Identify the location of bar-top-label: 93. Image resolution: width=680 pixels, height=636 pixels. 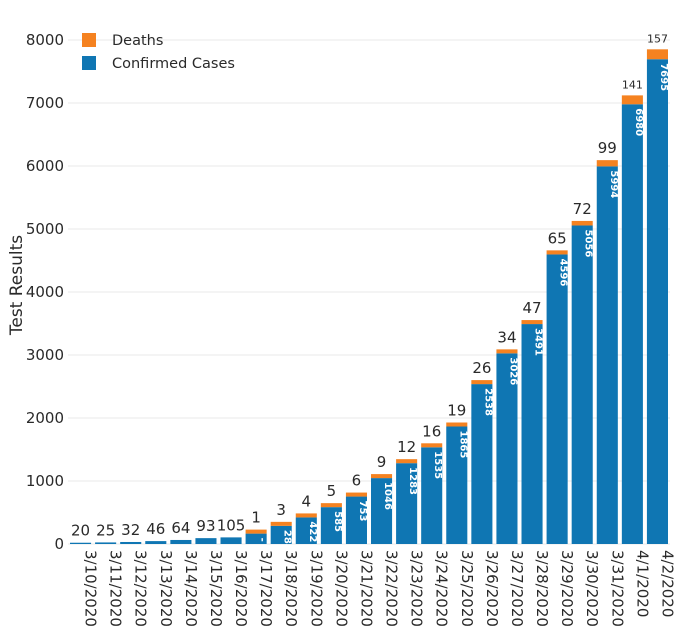
(205, 526).